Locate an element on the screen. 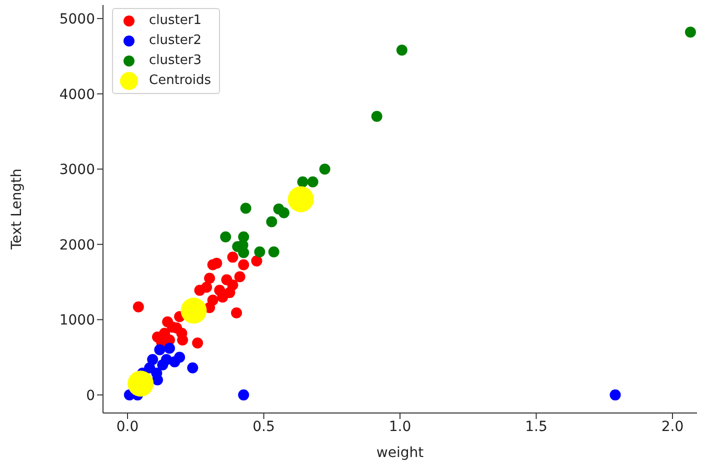 This screenshot has width=709, height=471. x-tick-label: 2.0 is located at coordinates (672, 426).